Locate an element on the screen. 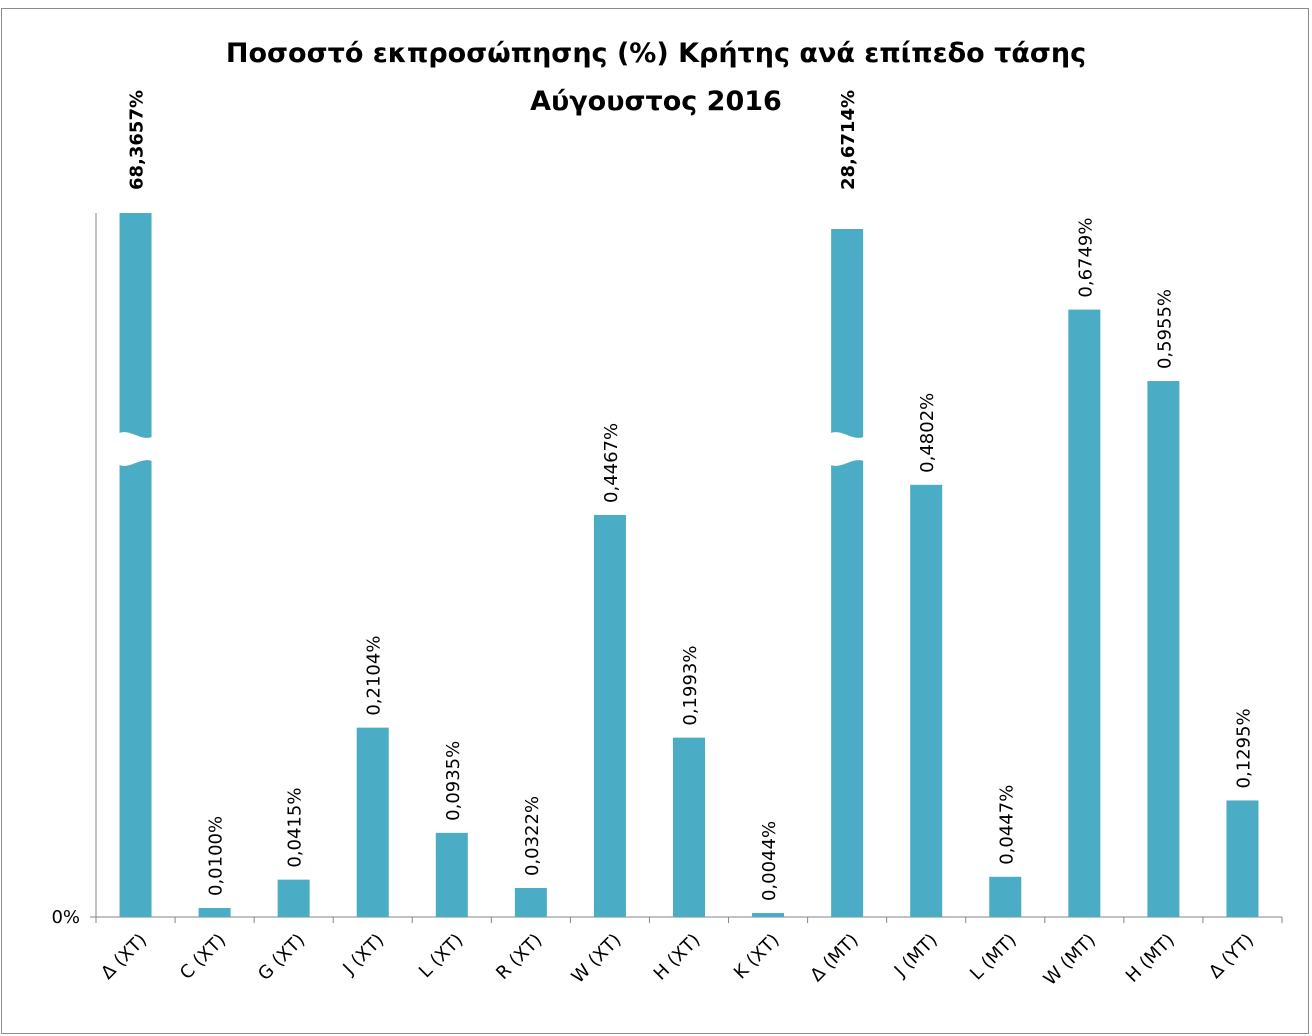  y-tick-label: 0% is located at coordinates (65, 917).